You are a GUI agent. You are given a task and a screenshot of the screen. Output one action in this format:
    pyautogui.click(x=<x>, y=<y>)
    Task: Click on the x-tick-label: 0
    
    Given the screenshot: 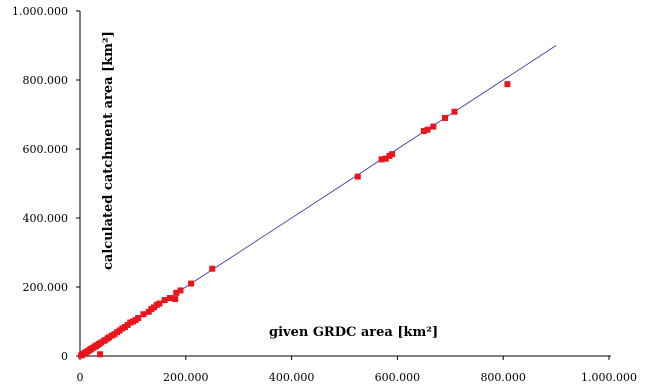 What is the action you would take?
    pyautogui.click(x=80, y=377)
    